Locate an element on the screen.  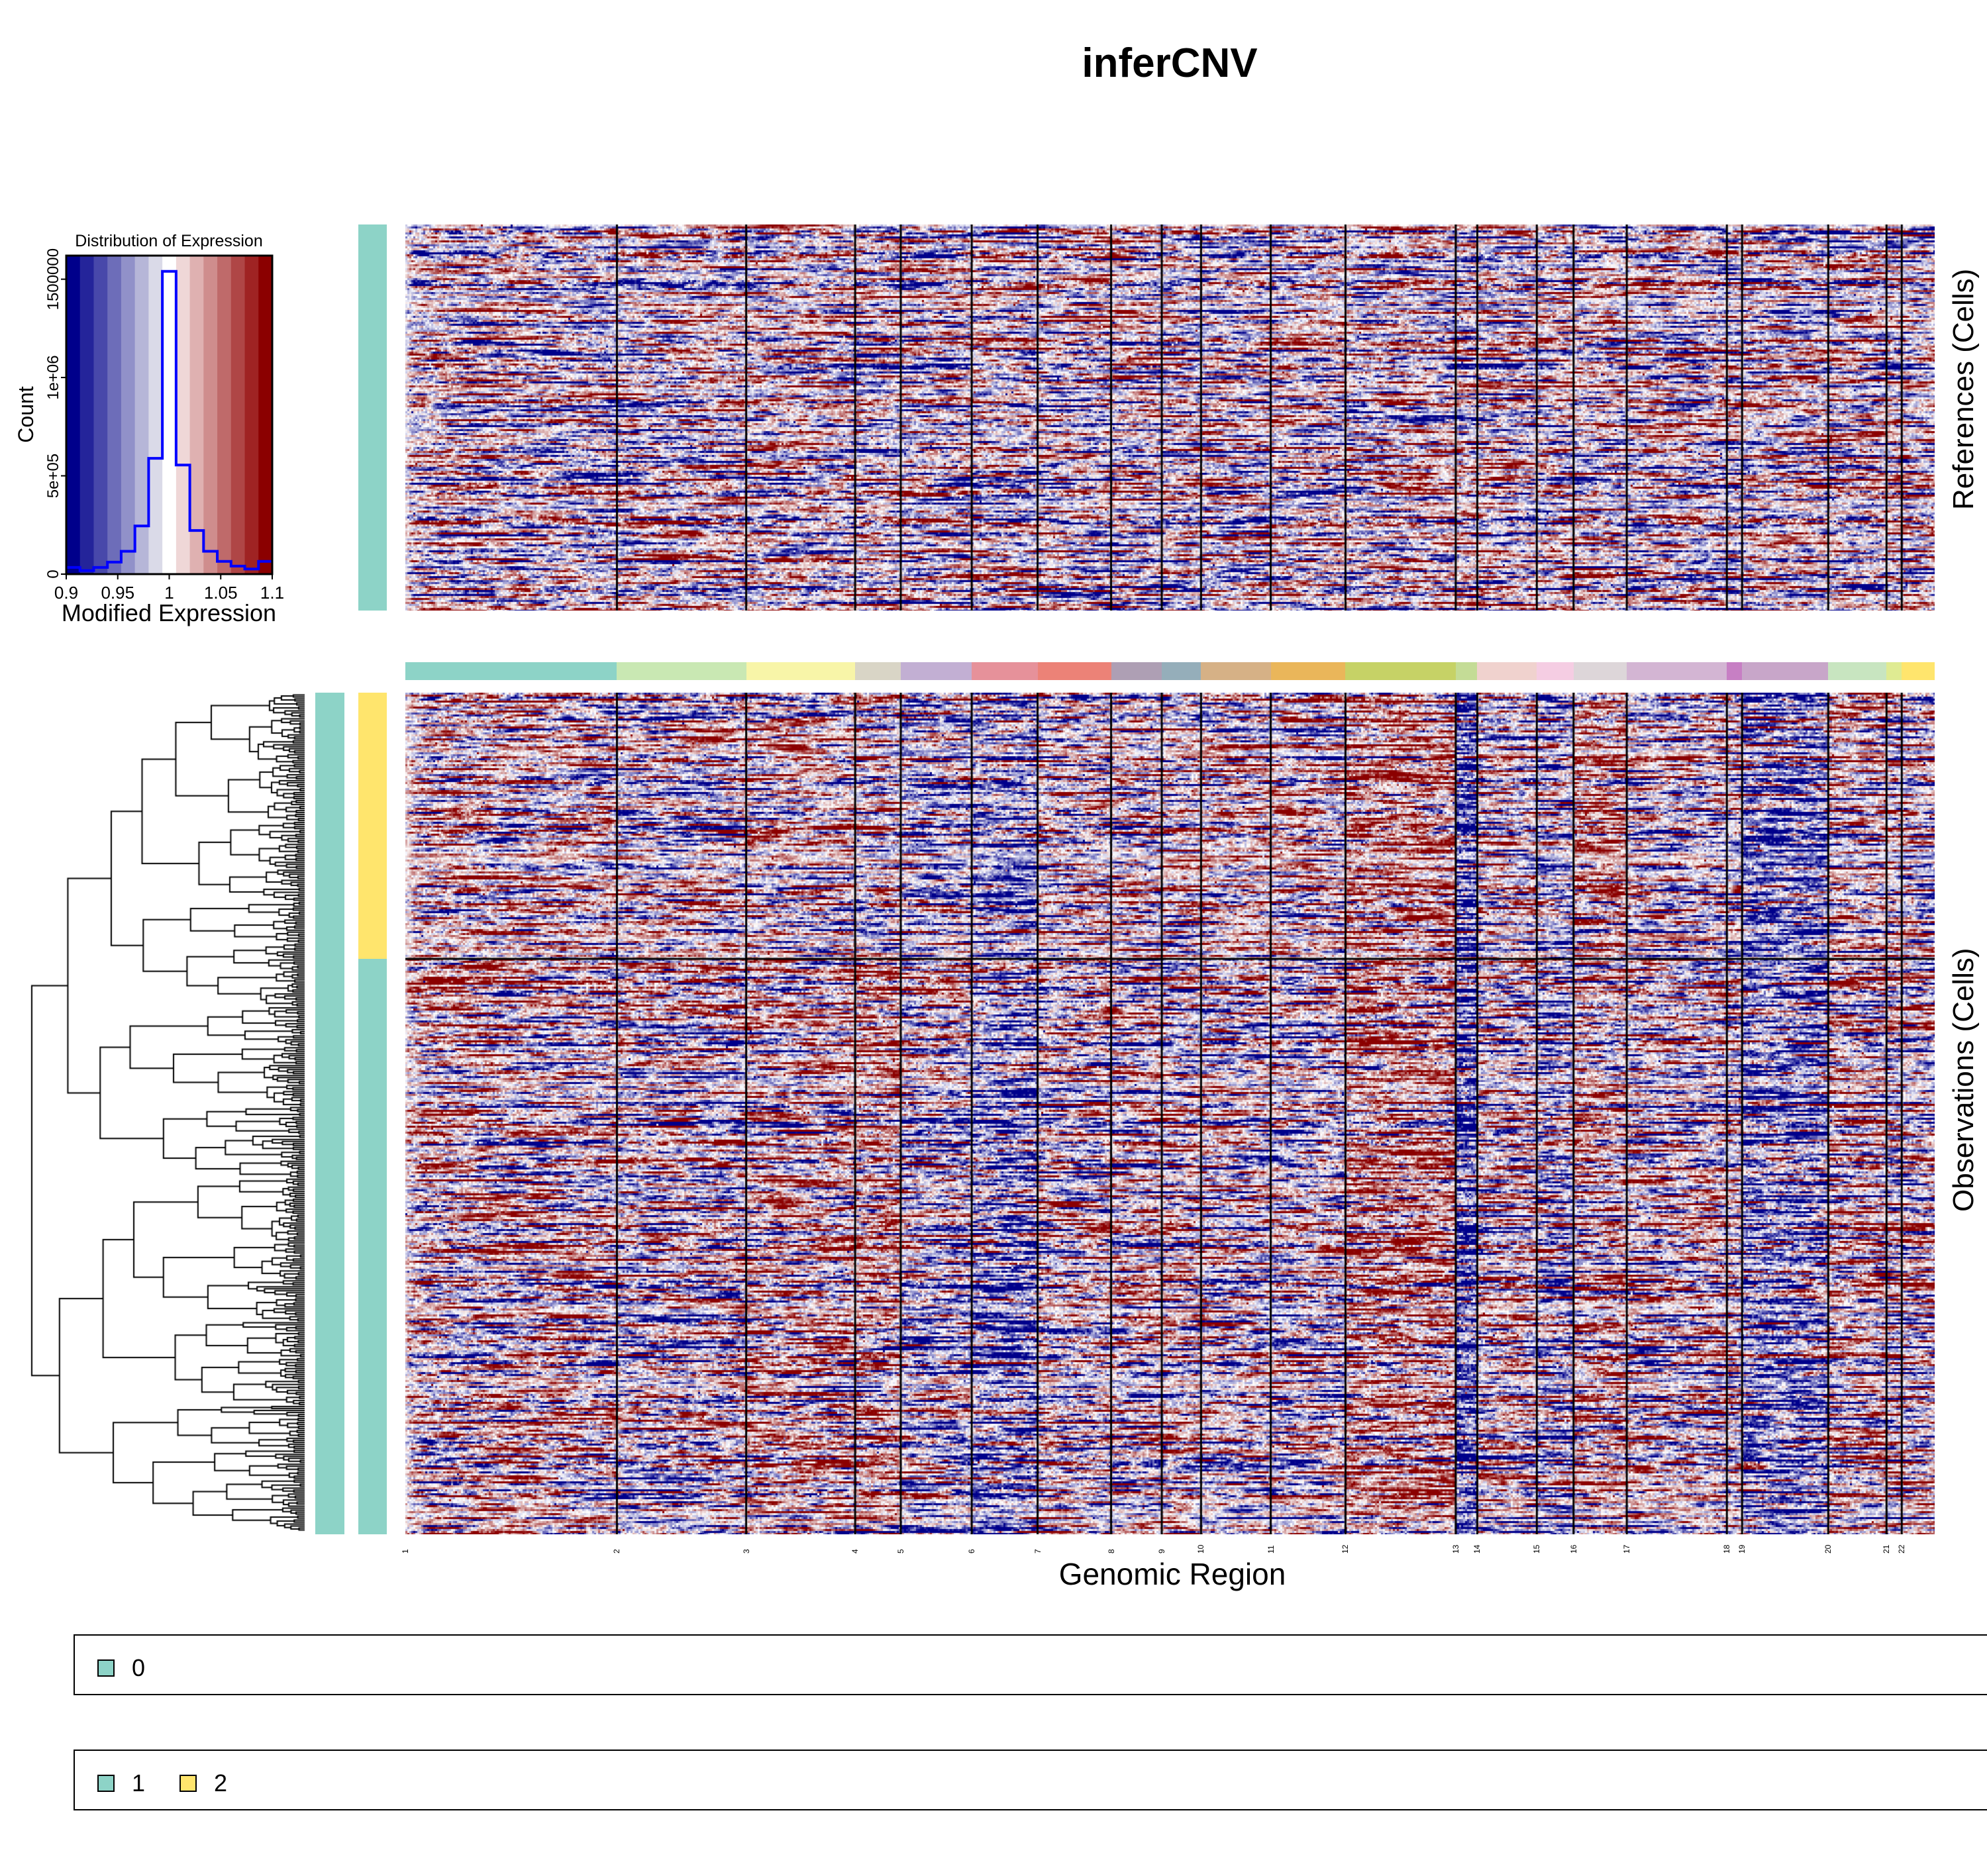
dendrogram is located at coordinates (159, 1115).